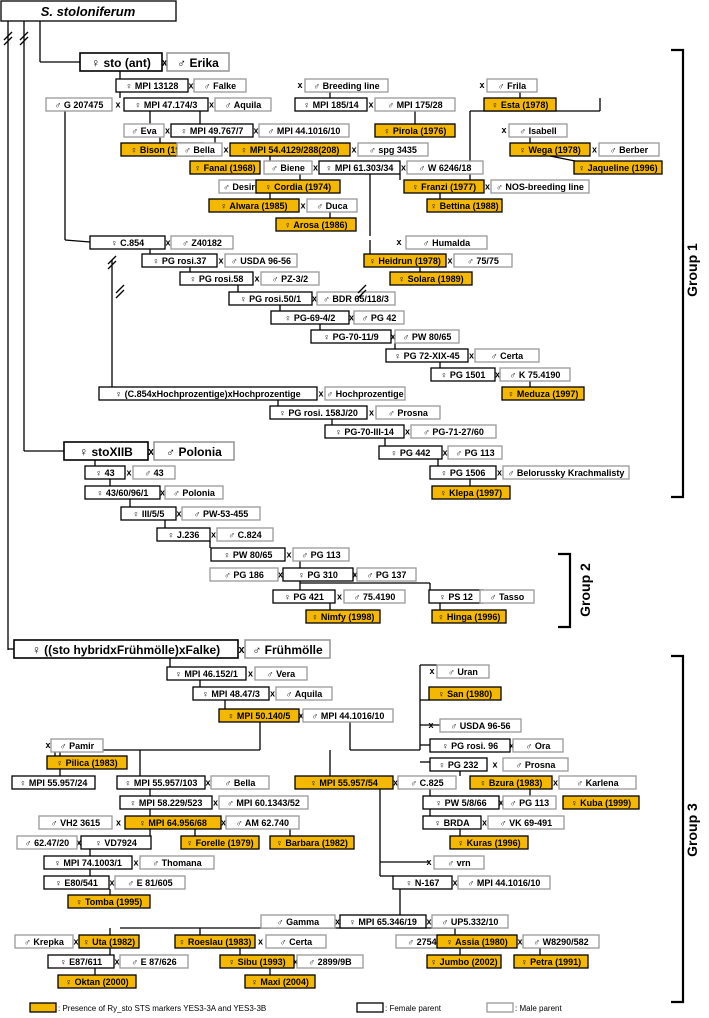 The image size is (709, 1018). What do you see at coordinates (288, 168) in the screenshot?
I see `node-label: ♂ Biene` at bounding box center [288, 168].